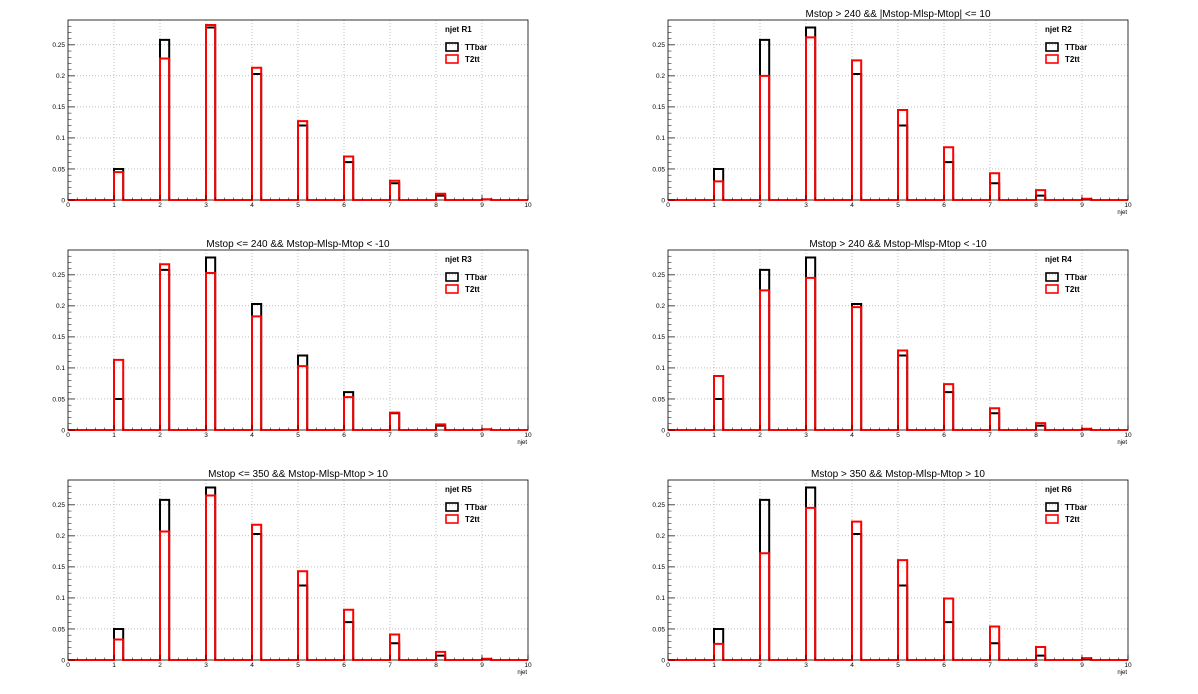  I want to click on pad-title: Mstop > 240 && |Mstop-Mlsp-Mtop| <= 10, so click(898, 14).